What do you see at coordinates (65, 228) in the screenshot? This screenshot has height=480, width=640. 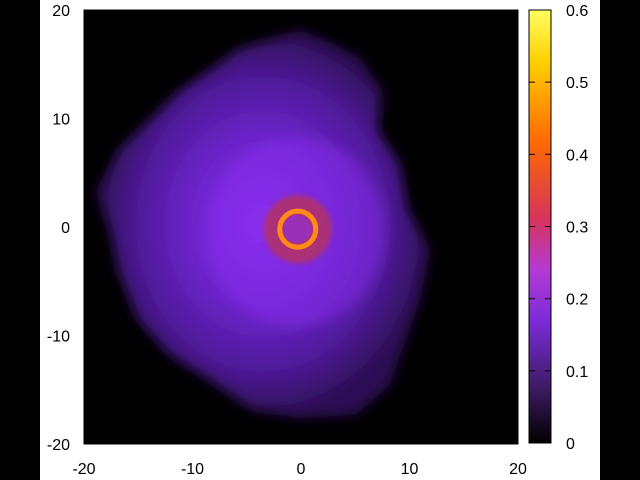 I see `y-tick-label: 0` at bounding box center [65, 228].